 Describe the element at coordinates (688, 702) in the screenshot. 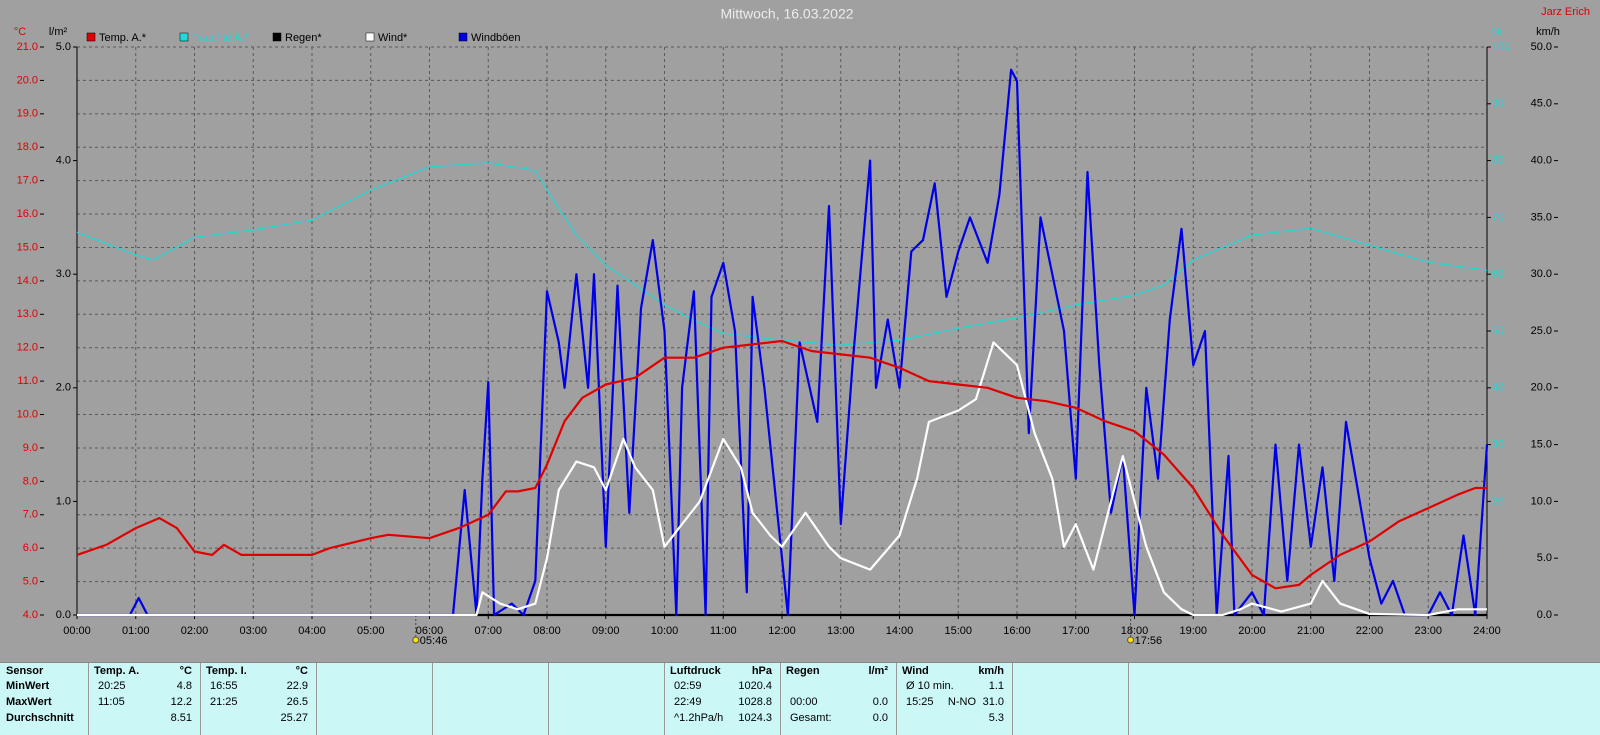

I see `table-cell: 22:49` at that location.